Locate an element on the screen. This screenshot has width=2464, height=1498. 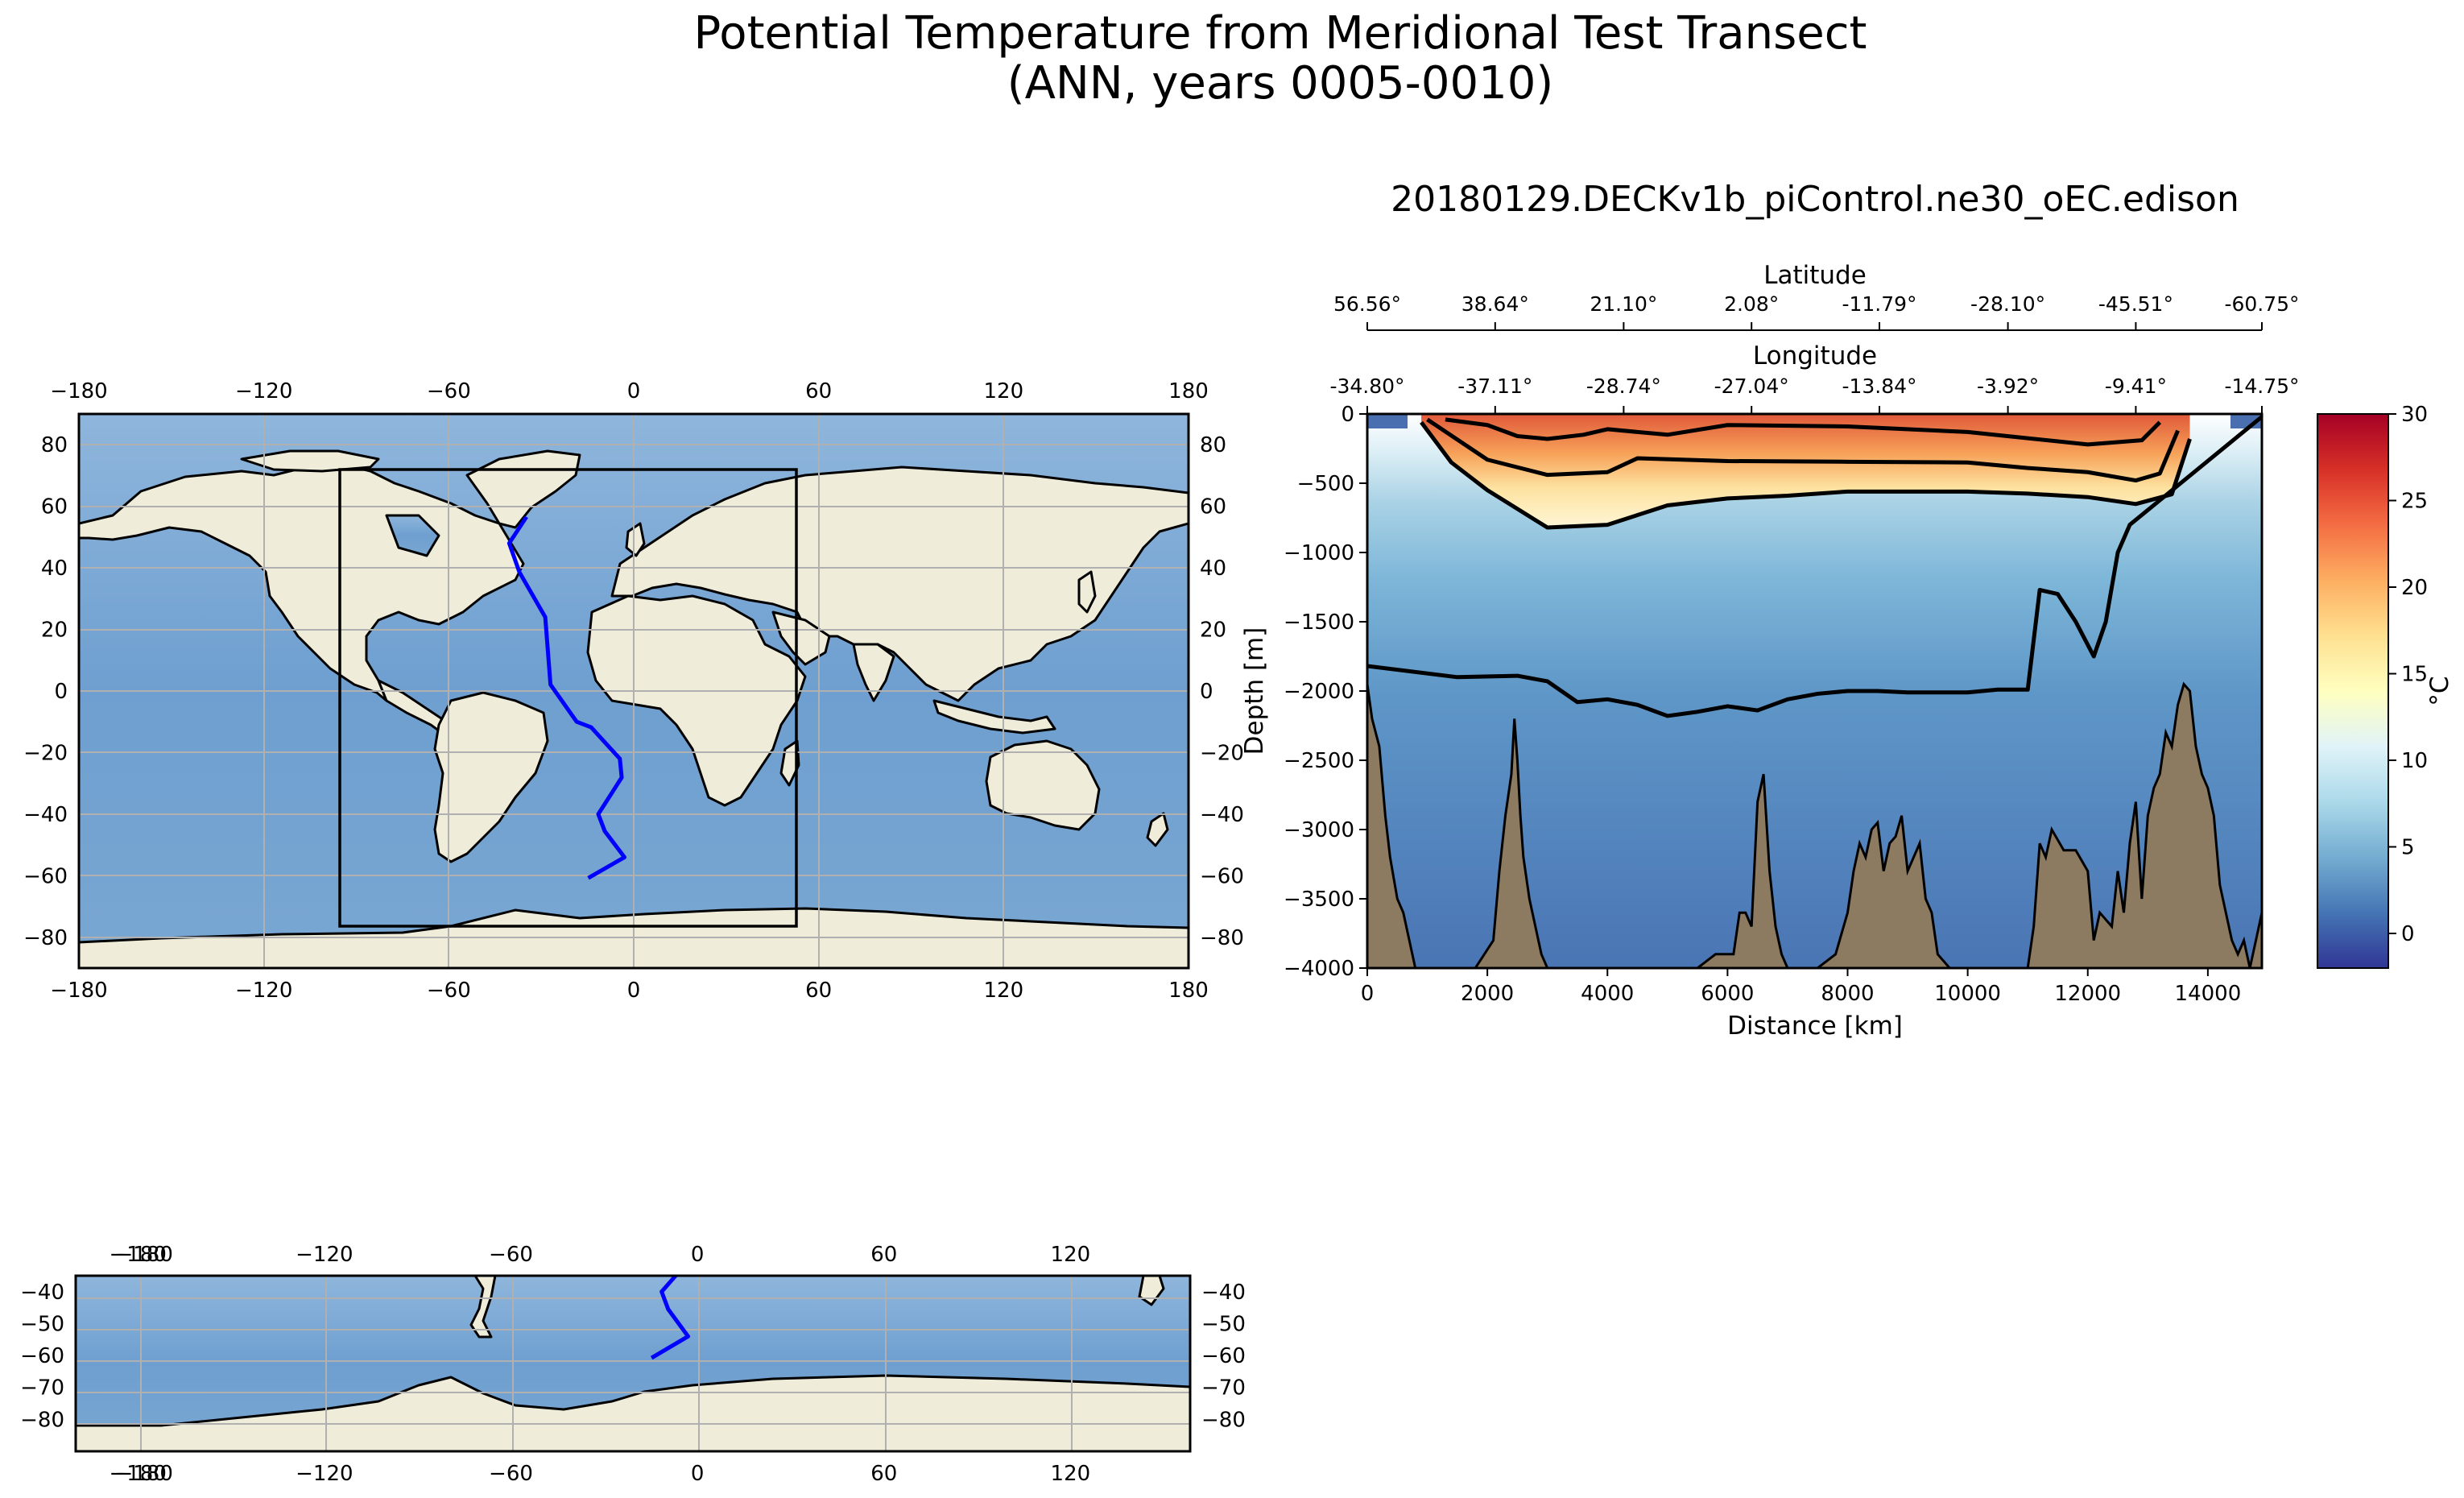
colorbar: 0 5 10 15 20 25 30 °C is located at coordinates (2385, 686).